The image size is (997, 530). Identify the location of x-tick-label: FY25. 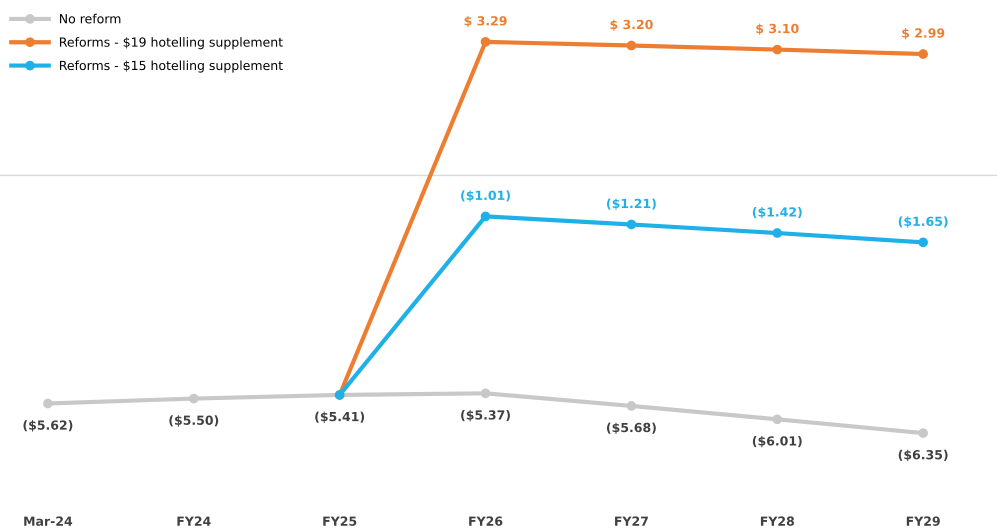
(339, 521).